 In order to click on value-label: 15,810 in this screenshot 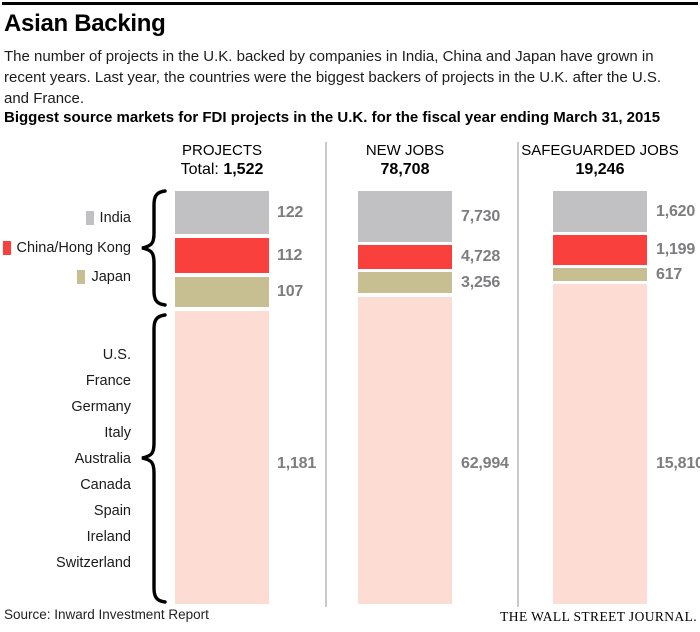, I will do `click(678, 463)`.